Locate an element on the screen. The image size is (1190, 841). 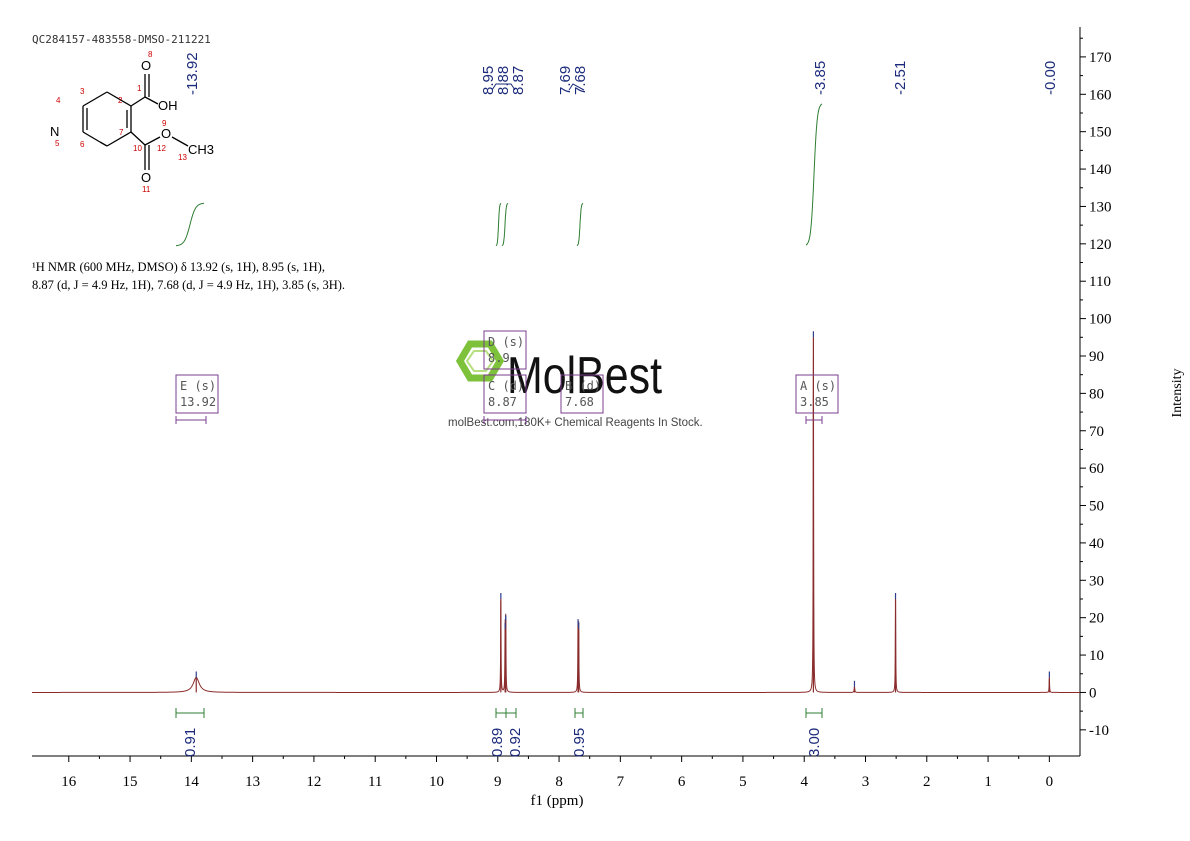
atom-num-11: 11 is located at coordinates (146, 189).